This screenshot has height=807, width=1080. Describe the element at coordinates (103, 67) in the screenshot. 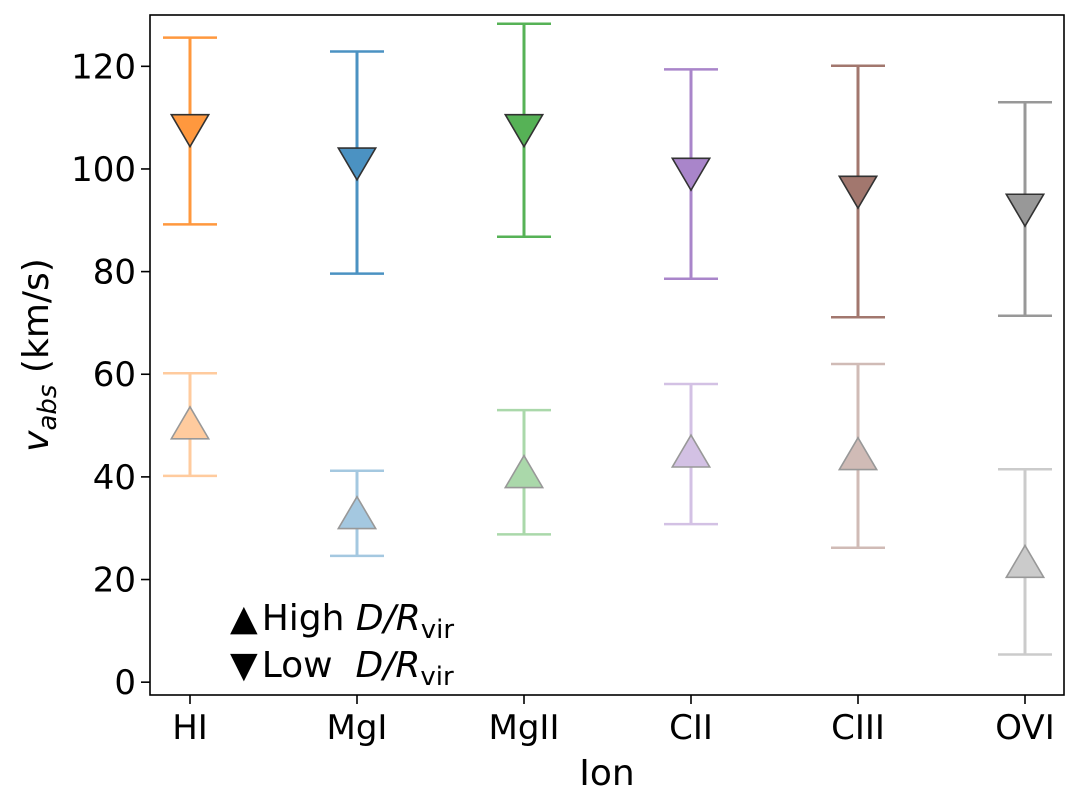

I see `y-tick-label-120: 120` at that location.